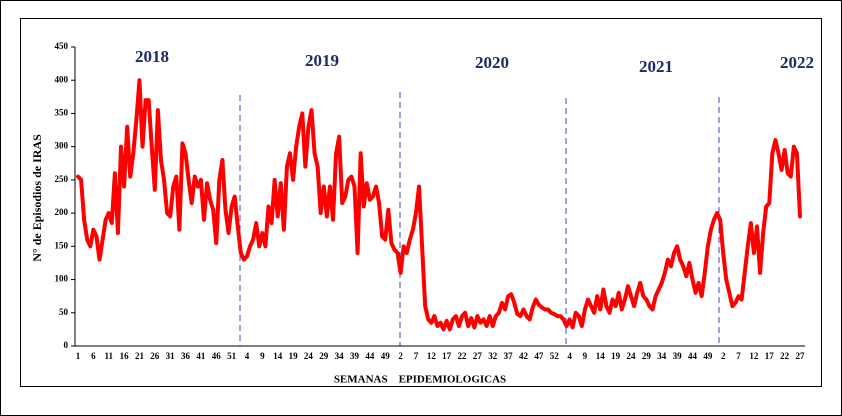 The height and width of the screenshot is (416, 842). I want to click on x-tick-label: 51, so click(232, 356).